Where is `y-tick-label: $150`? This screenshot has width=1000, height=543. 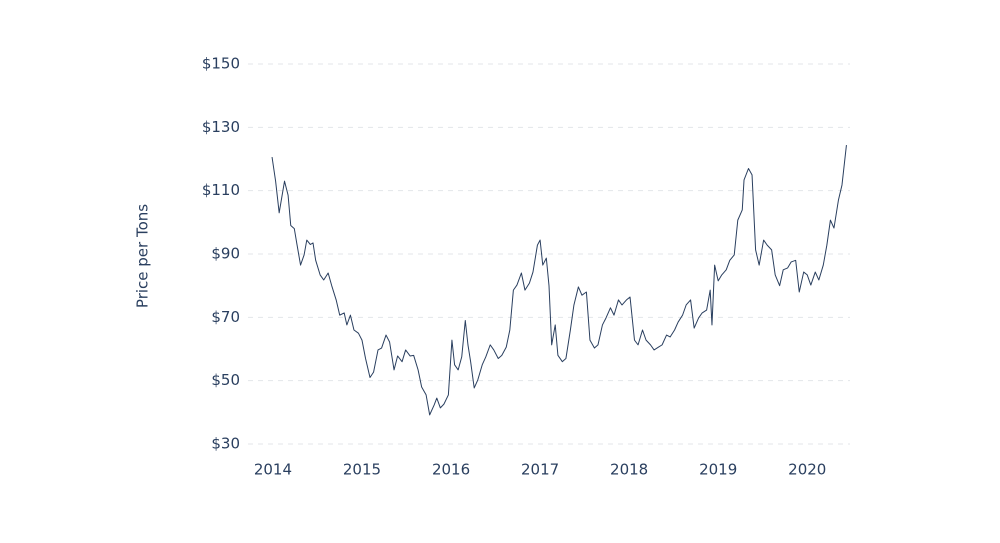 y-tick-label: $150 is located at coordinates (221, 64).